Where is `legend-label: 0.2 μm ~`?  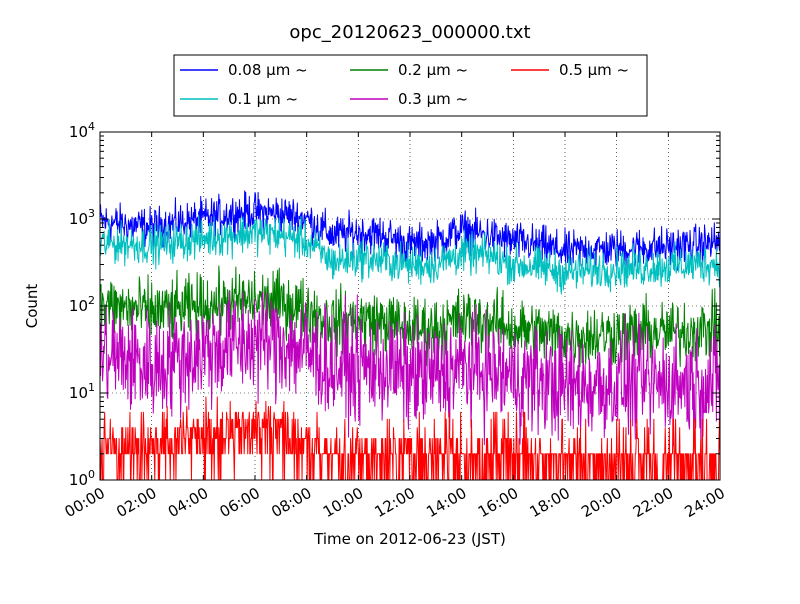
legend-label: 0.2 μm ~ is located at coordinates (433, 70).